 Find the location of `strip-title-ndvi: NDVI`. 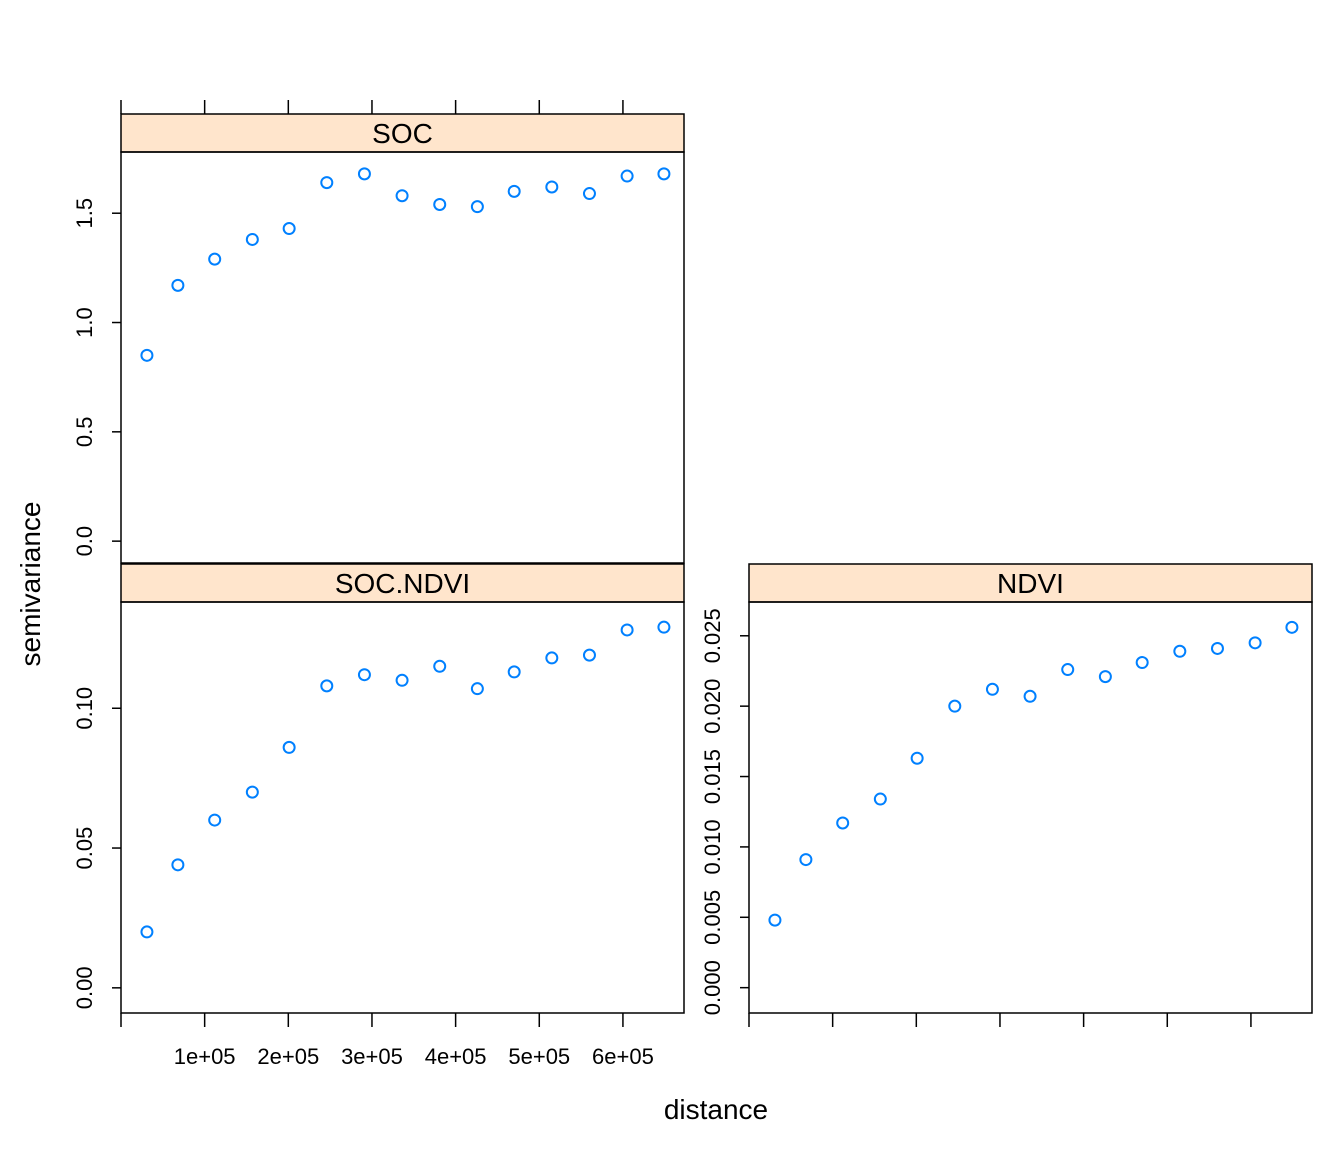

strip-title-ndvi: NDVI is located at coordinates (1030, 583).